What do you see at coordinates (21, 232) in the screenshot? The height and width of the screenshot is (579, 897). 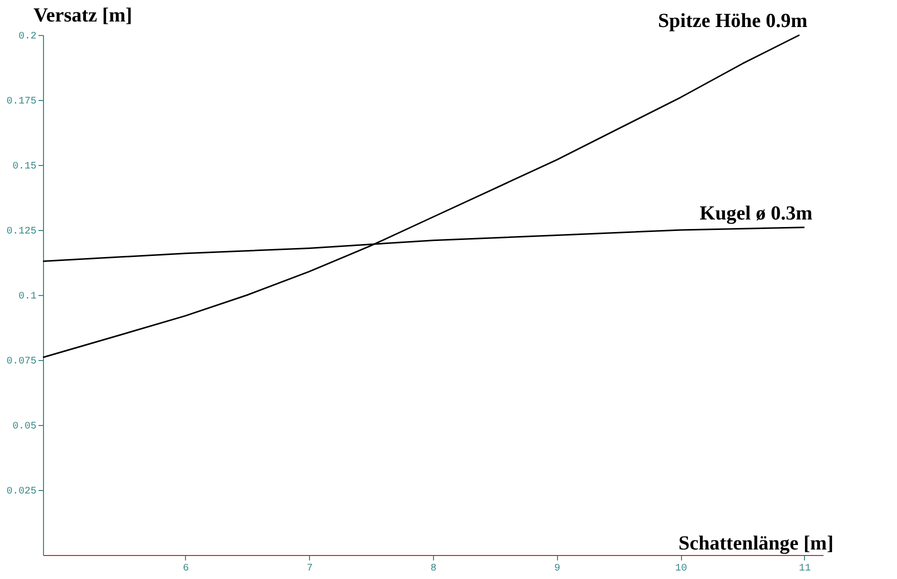 I see `y-tick-label: 0.125` at bounding box center [21, 232].